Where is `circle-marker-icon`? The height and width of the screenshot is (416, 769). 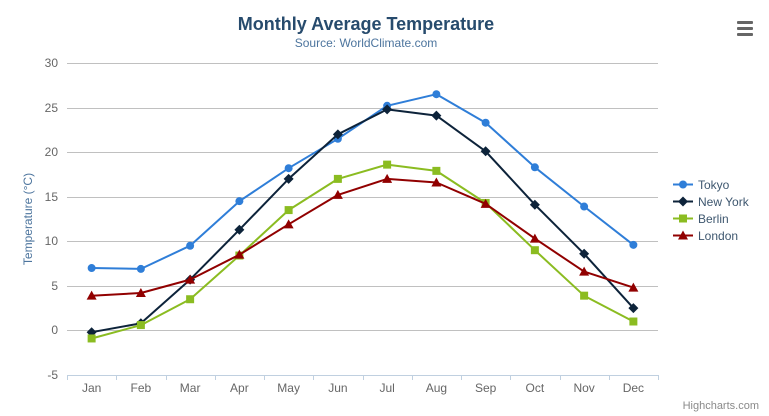 circle-marker-icon is located at coordinates (683, 184).